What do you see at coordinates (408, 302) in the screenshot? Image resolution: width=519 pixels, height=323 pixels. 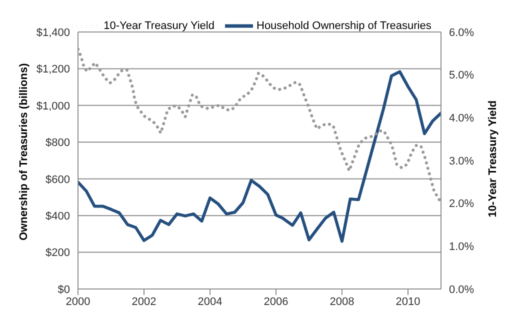 I see `x-tick-label: 2010` at bounding box center [408, 302].